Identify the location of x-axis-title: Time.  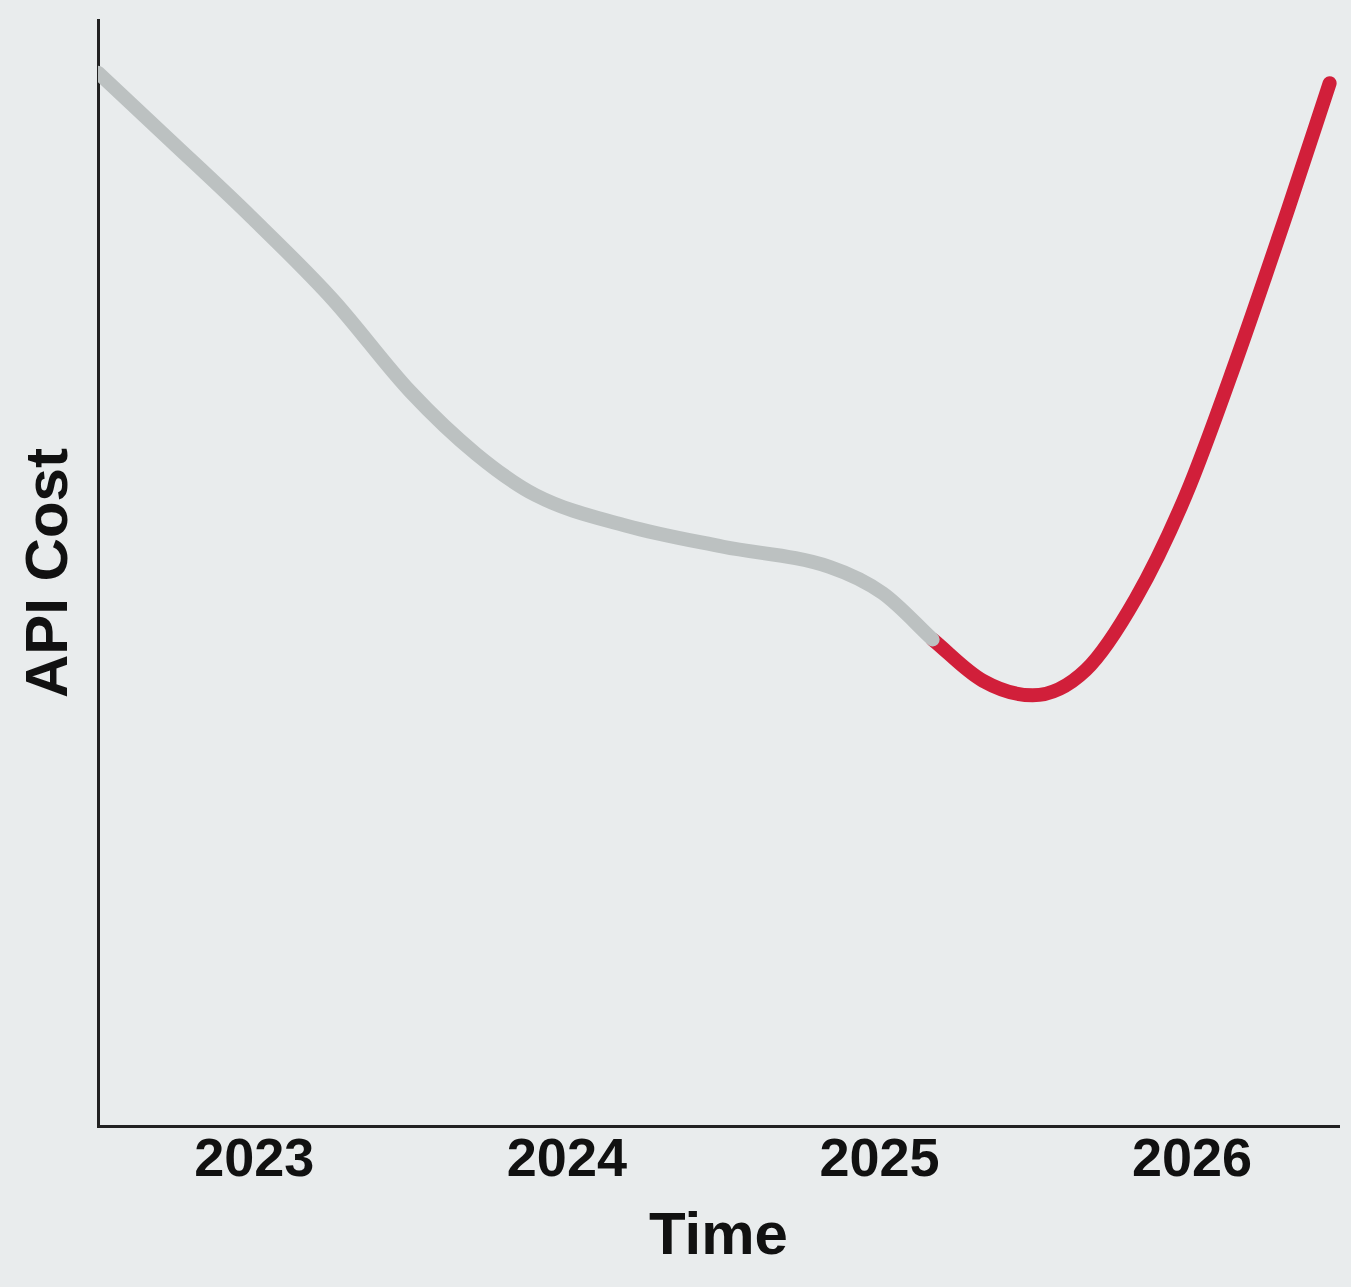
(718, 1233).